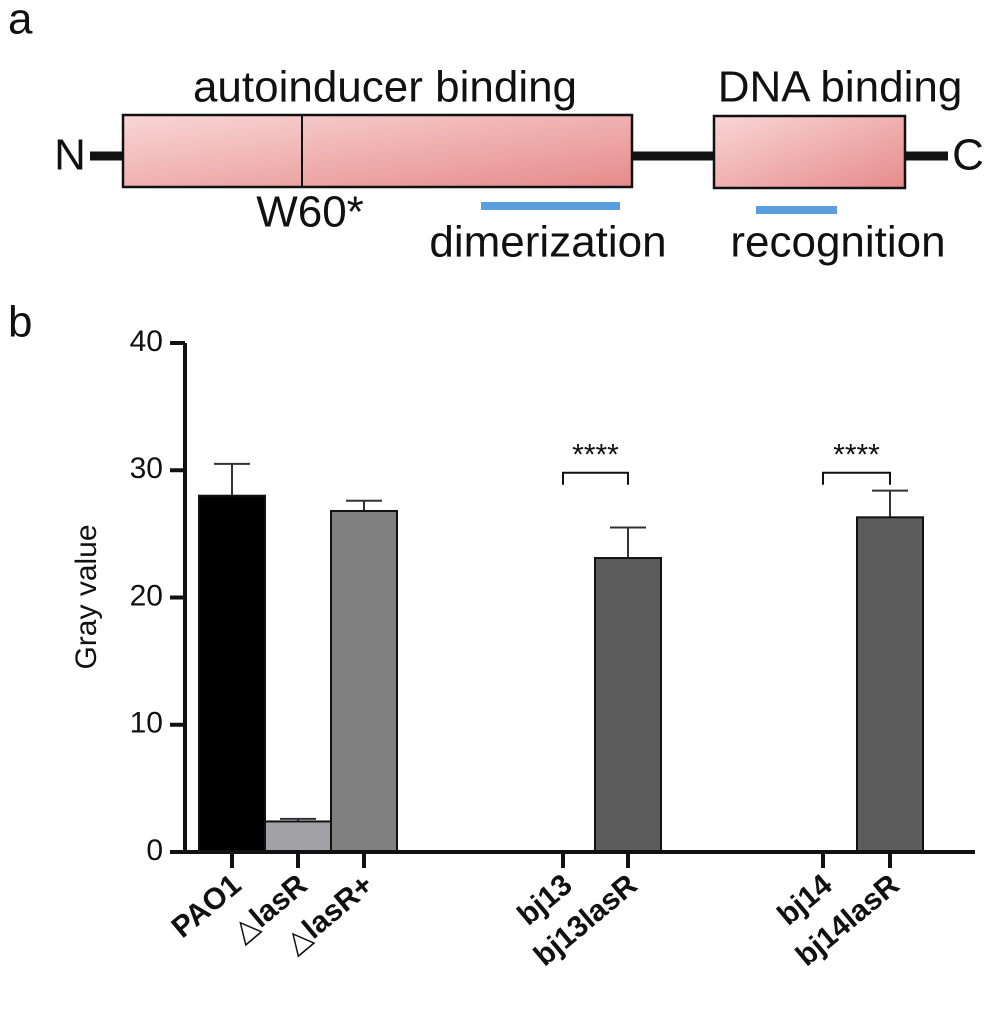  I want to click on domain-label: autoinducer binding, so click(385, 87).